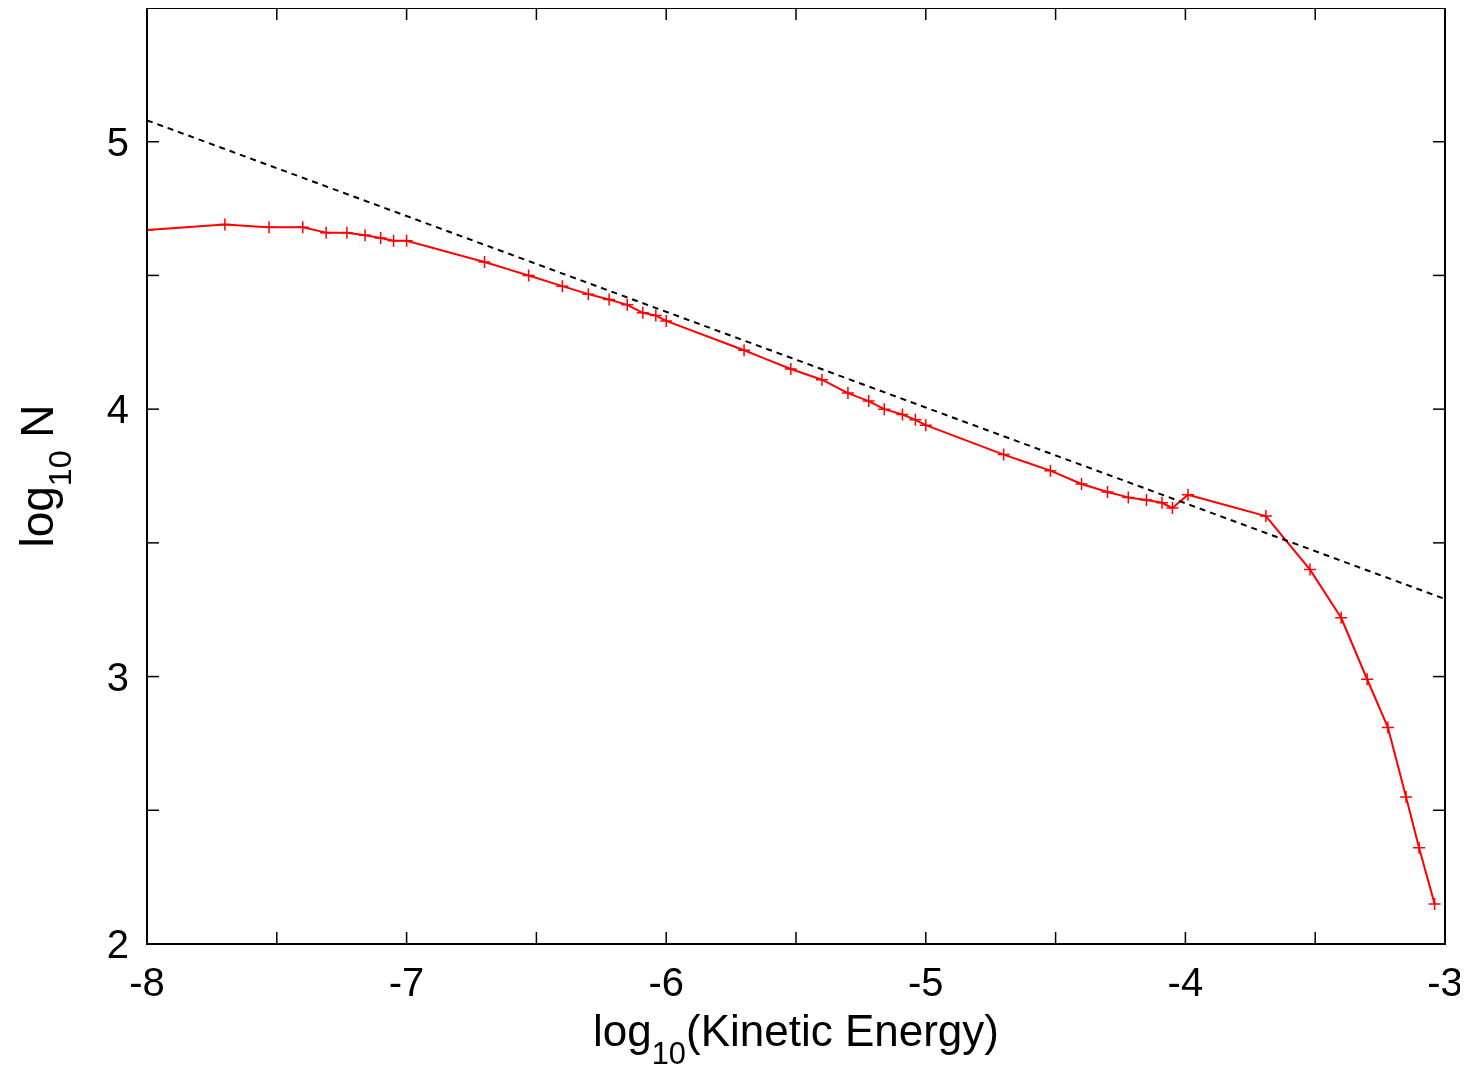  I want to click on x-tick-label: -7, so click(406, 982).